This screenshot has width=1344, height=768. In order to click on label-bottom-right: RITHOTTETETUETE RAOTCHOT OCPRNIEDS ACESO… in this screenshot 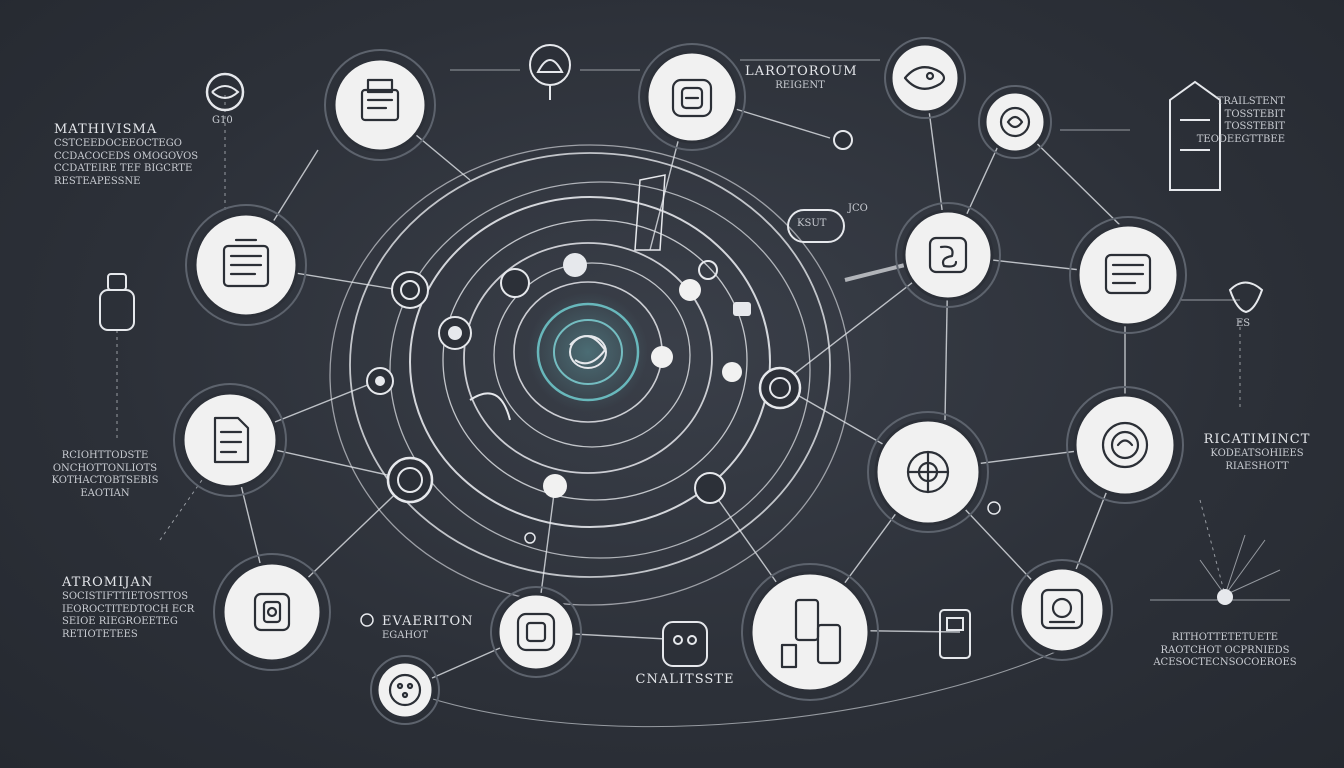, I will do `click(1225, 650)`.